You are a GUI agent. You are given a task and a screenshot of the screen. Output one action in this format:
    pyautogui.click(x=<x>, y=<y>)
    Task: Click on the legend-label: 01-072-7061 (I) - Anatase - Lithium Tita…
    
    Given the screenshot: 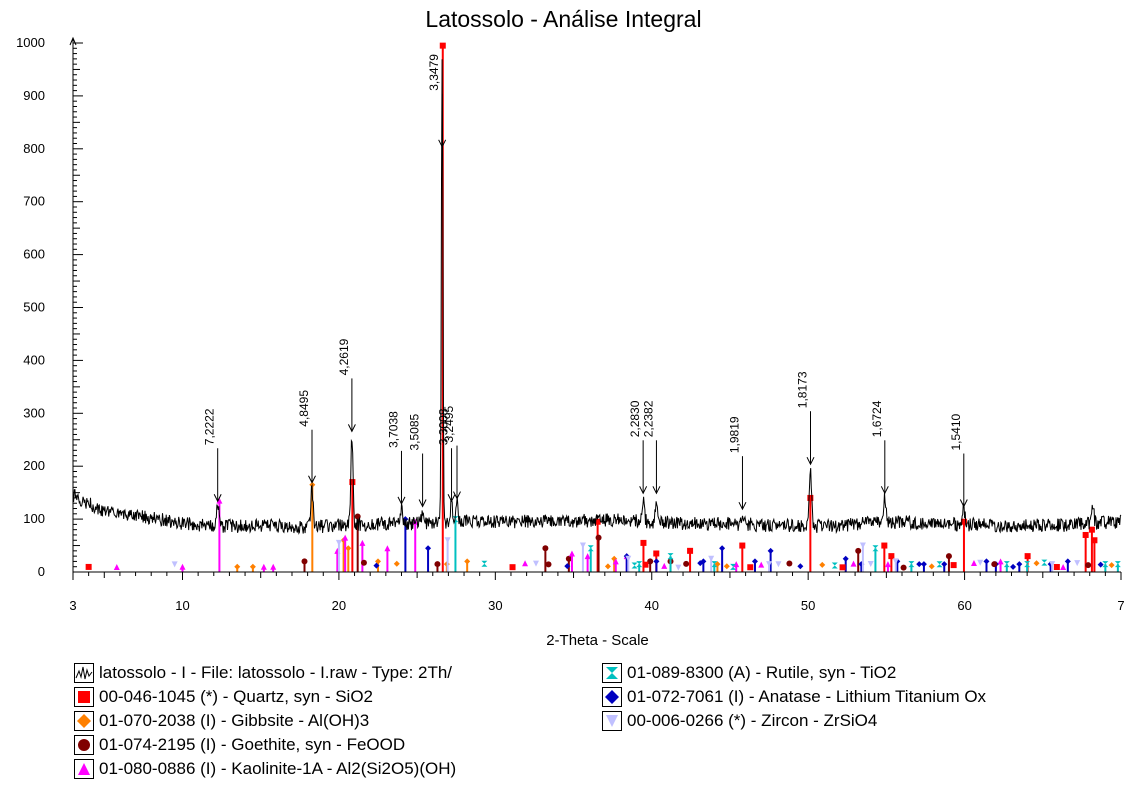 What is the action you would take?
    pyautogui.click(x=807, y=696)
    